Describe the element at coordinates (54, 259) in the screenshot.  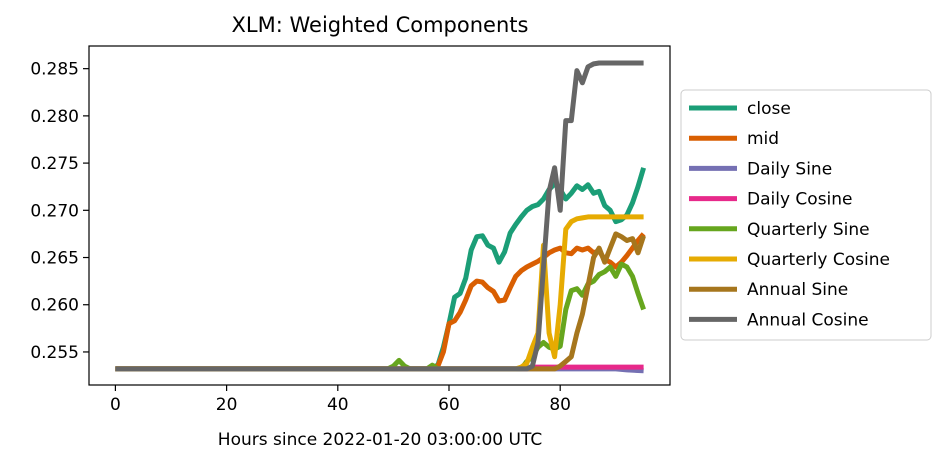
I see `y-tick-label-2: 0.265` at that location.